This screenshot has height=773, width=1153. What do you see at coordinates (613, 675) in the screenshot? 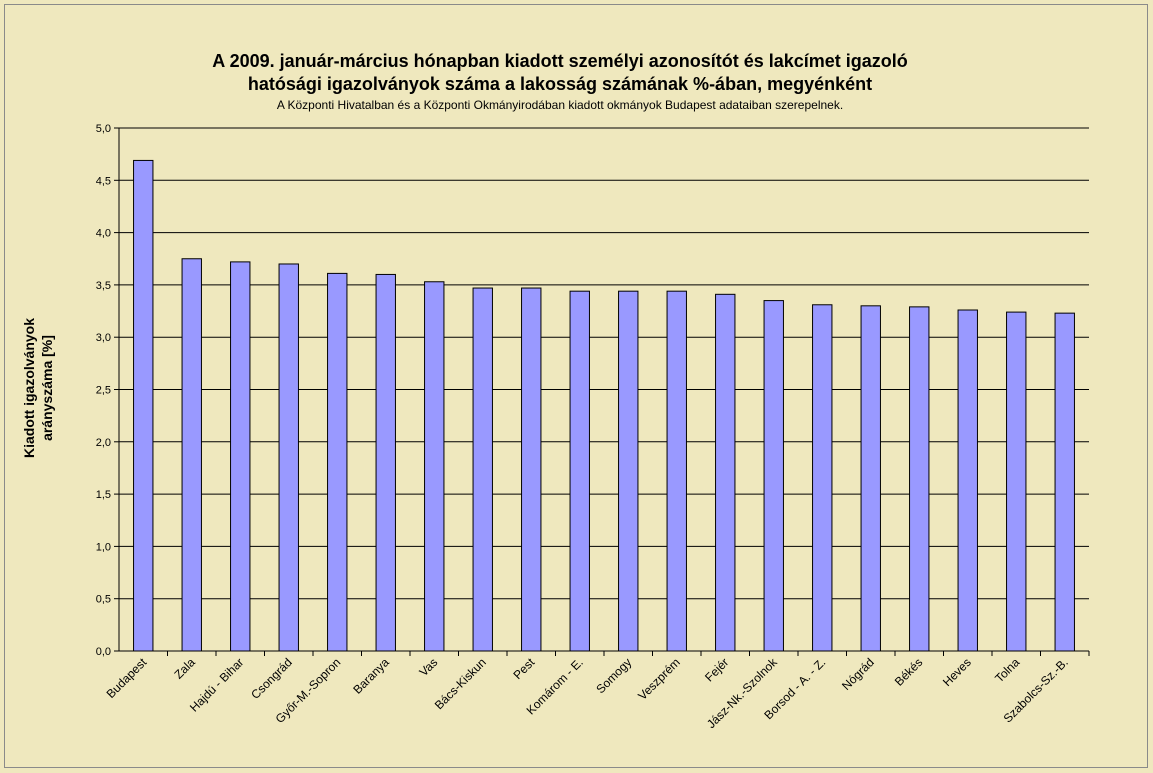
I see `x-tick-label: Somogy` at bounding box center [613, 675].